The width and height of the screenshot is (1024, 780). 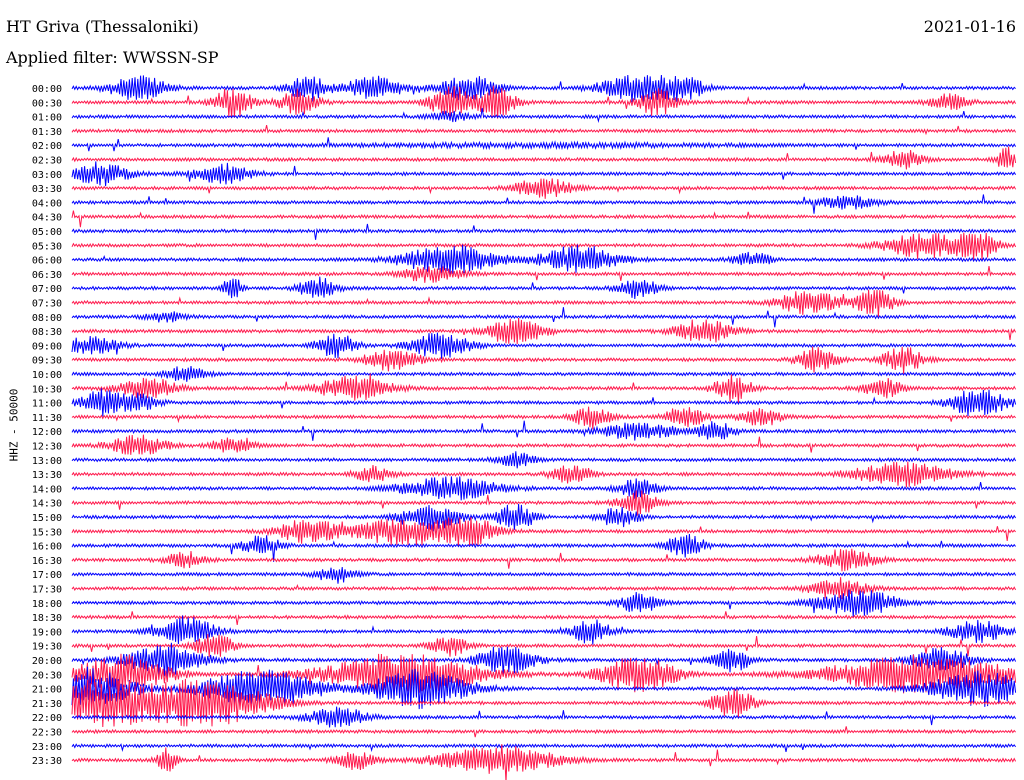 What do you see at coordinates (47, 246) in the screenshot?
I see `tick-label-11: 05:30` at bounding box center [47, 246].